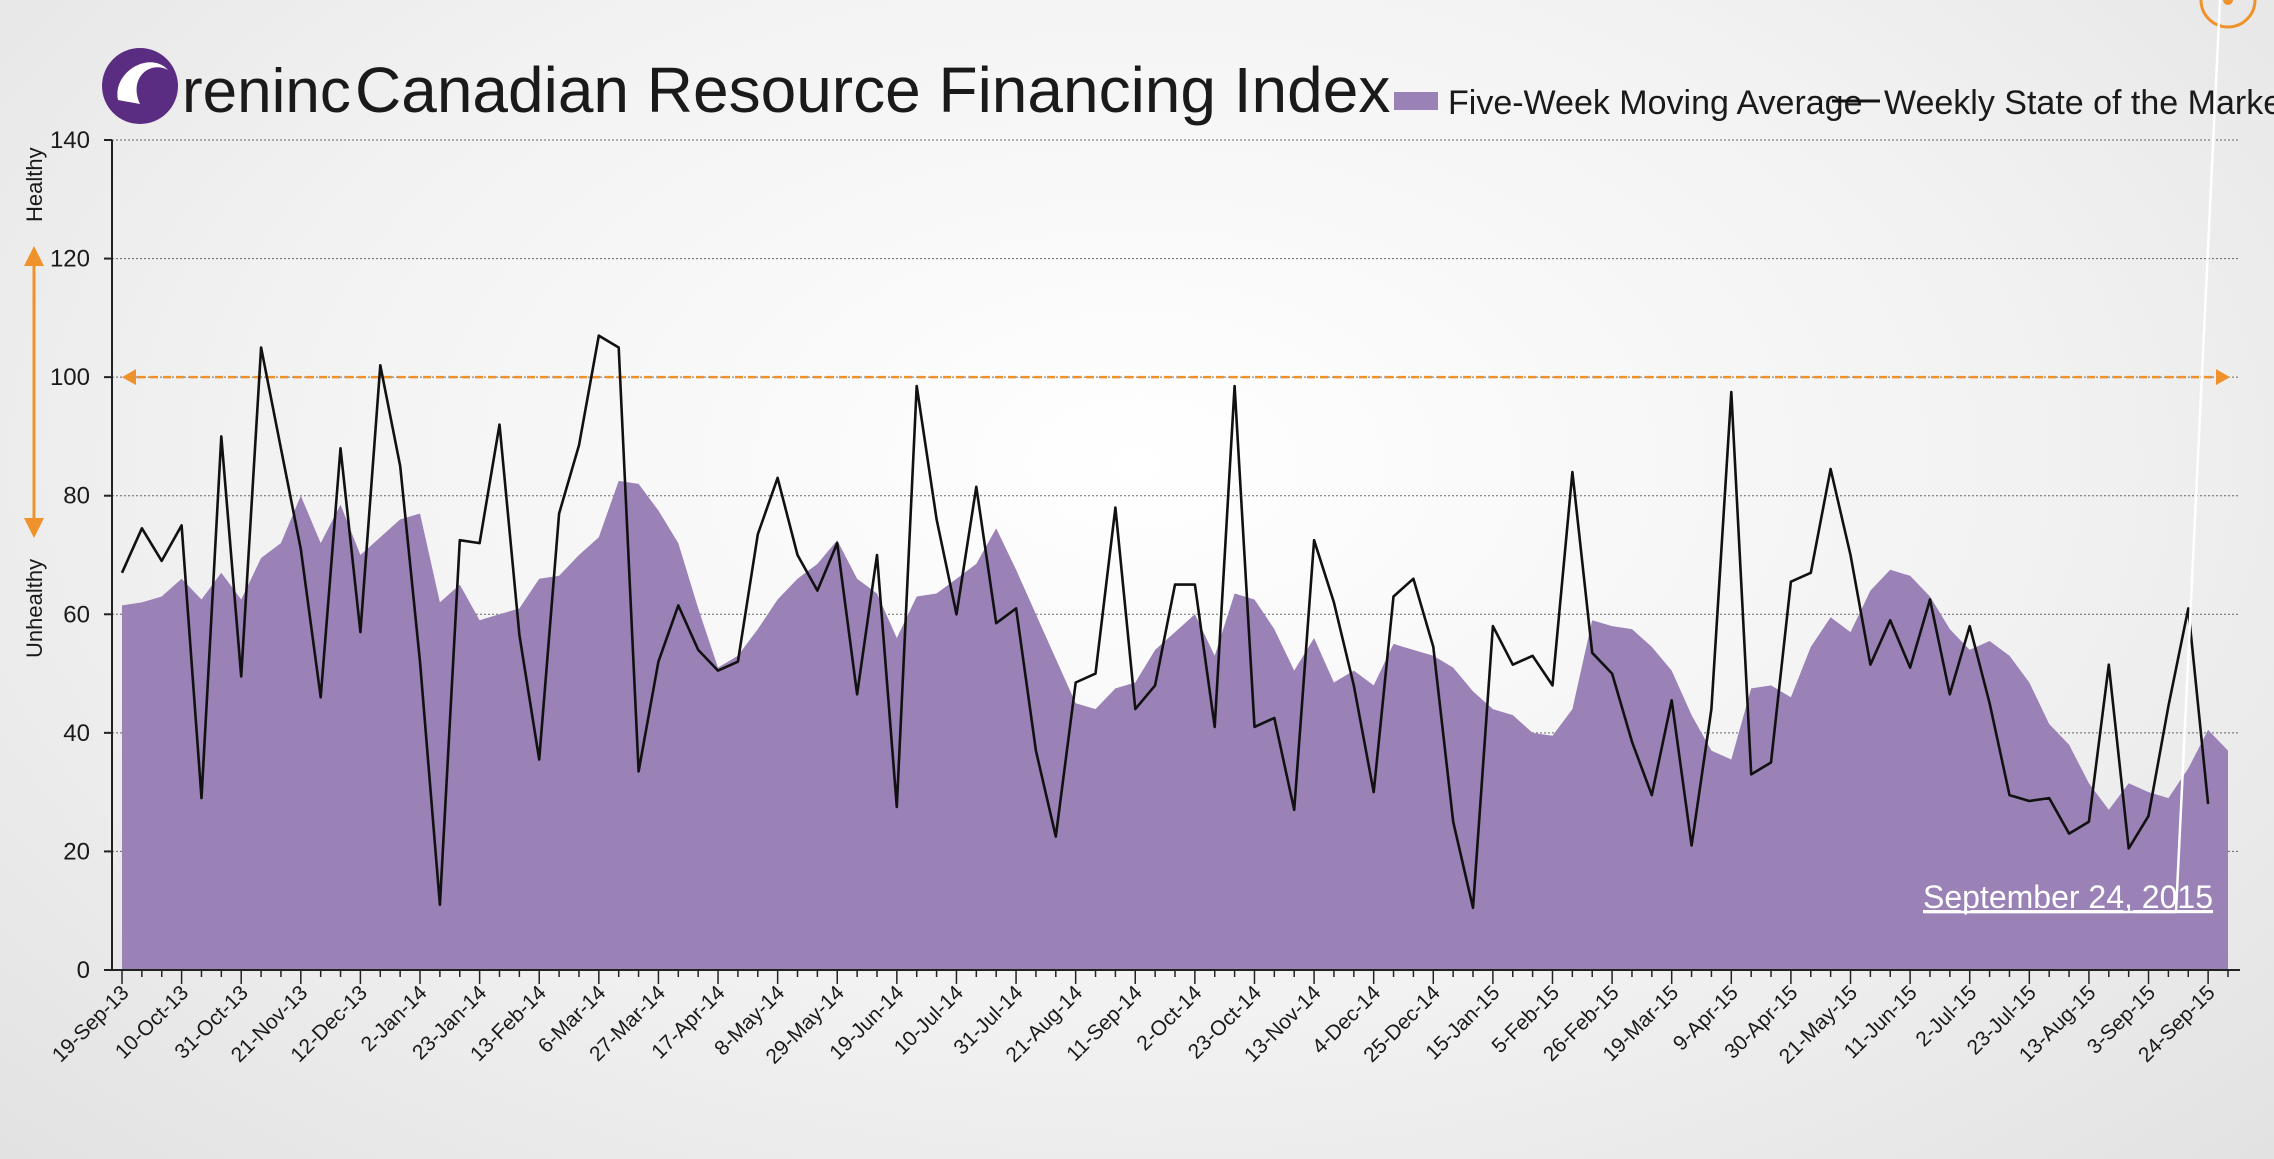 The width and height of the screenshot is (2274, 1159). I want to click on reference-arrow-right-icon, so click(2223, 377).